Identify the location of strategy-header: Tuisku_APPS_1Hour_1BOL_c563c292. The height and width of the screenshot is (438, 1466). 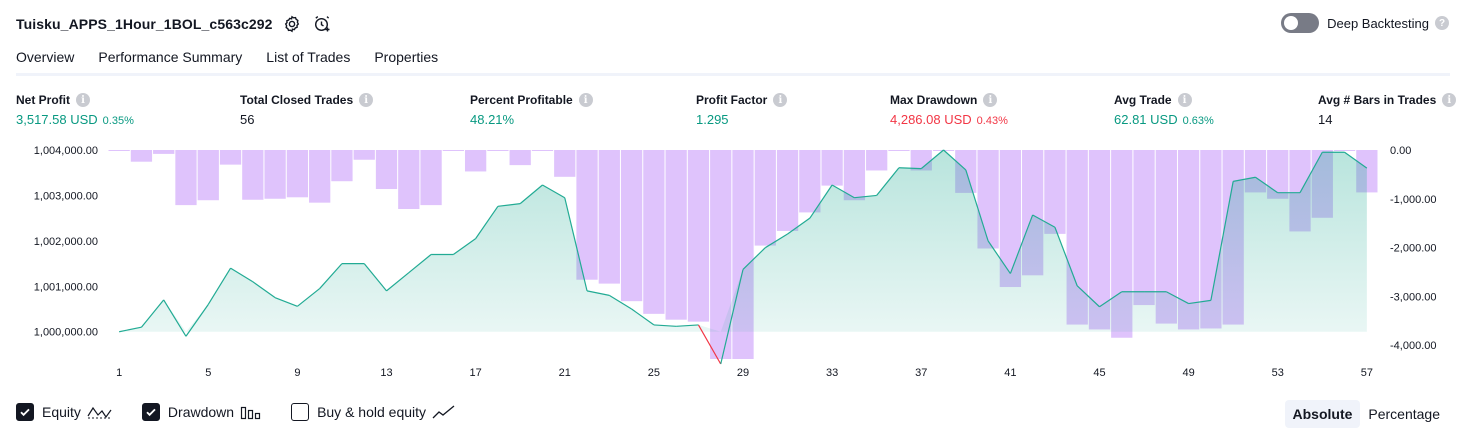
(174, 24).